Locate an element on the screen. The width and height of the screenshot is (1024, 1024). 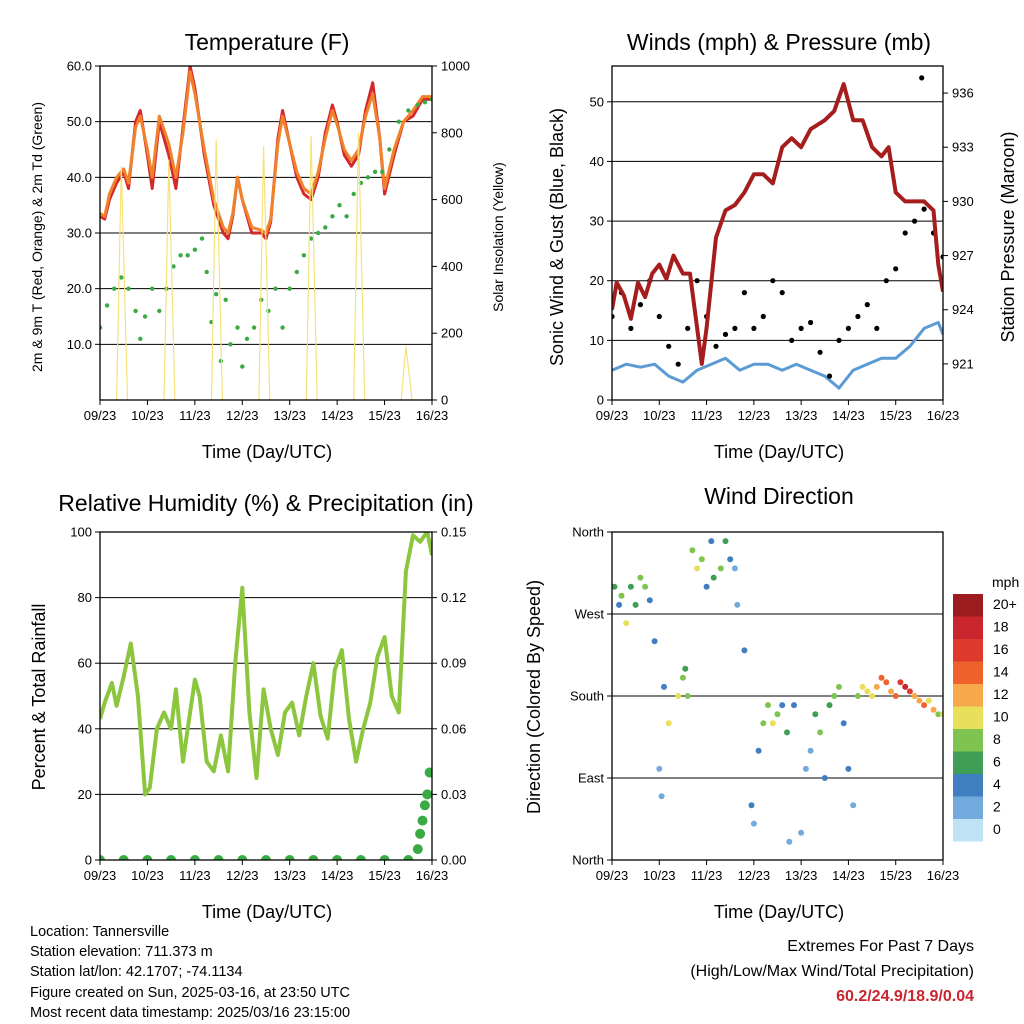
y2-tick-label: 800 is located at coordinates (452, 132).